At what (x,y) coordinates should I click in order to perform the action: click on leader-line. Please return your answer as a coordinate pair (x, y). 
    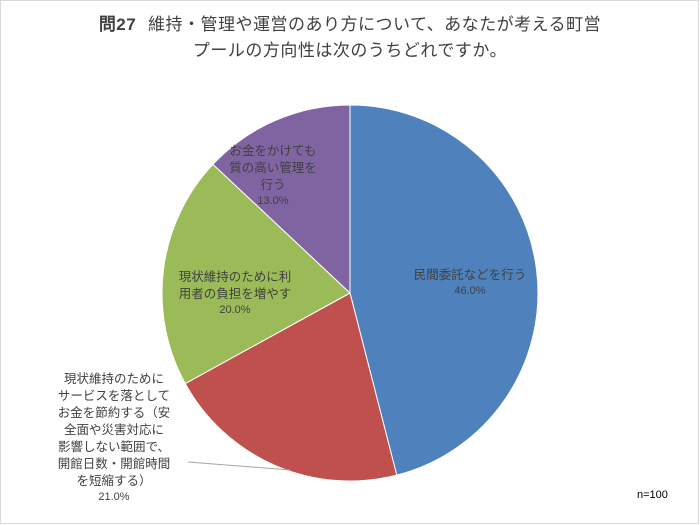
    Looking at the image, I should click on (239, 466).